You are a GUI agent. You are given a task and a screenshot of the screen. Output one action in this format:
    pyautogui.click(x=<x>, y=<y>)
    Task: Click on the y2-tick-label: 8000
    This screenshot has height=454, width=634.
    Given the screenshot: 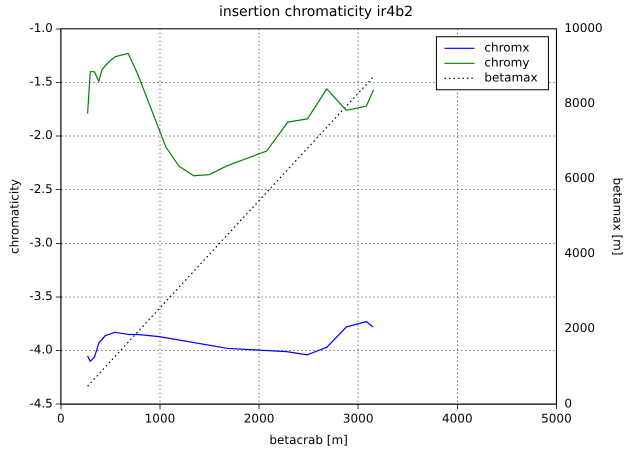 What is the action you would take?
    pyautogui.click(x=579, y=103)
    